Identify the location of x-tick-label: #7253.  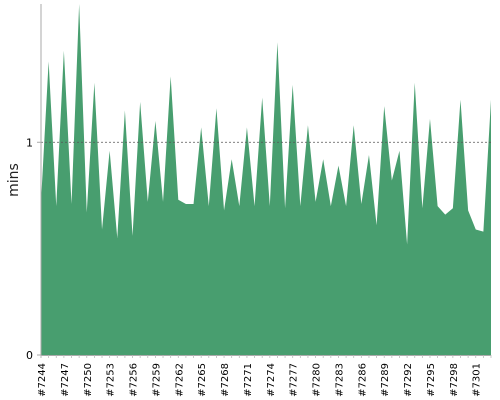
(111, 380).